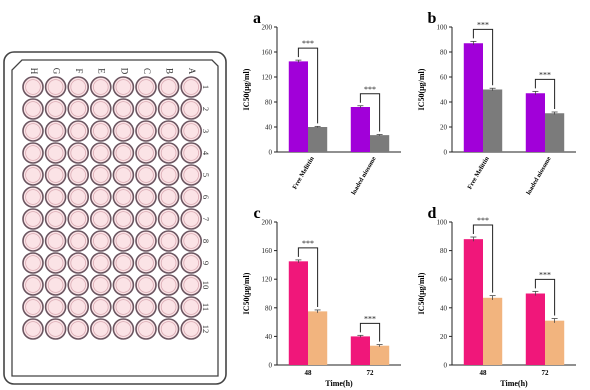 The width and height of the screenshot is (590, 390). Describe the element at coordinates (206, 263) in the screenshot. I see `plate-column-label: 9` at that location.